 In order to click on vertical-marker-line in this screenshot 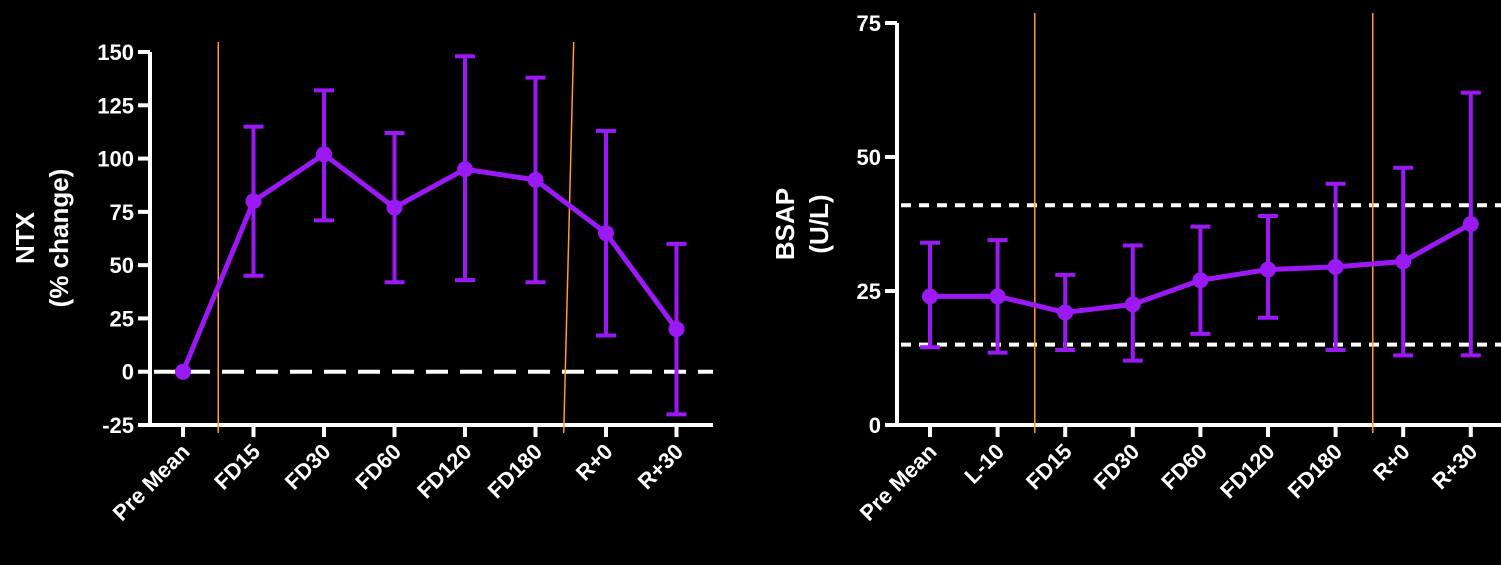, I will do `click(568, 237)`.